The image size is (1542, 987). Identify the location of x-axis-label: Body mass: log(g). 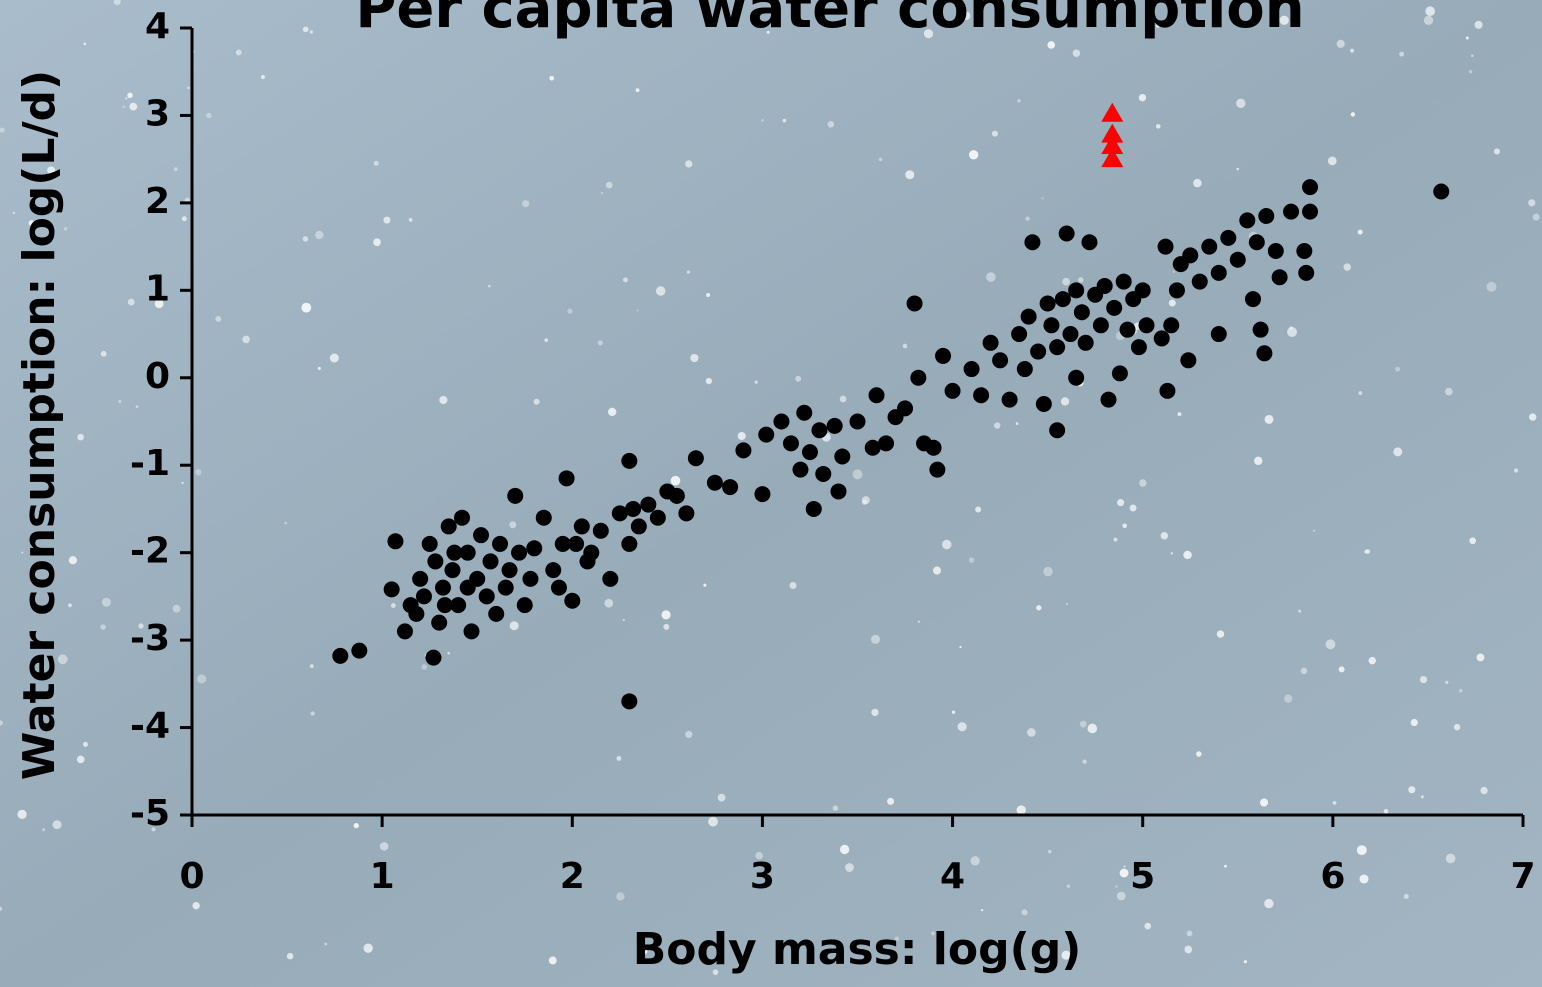
(857, 949).